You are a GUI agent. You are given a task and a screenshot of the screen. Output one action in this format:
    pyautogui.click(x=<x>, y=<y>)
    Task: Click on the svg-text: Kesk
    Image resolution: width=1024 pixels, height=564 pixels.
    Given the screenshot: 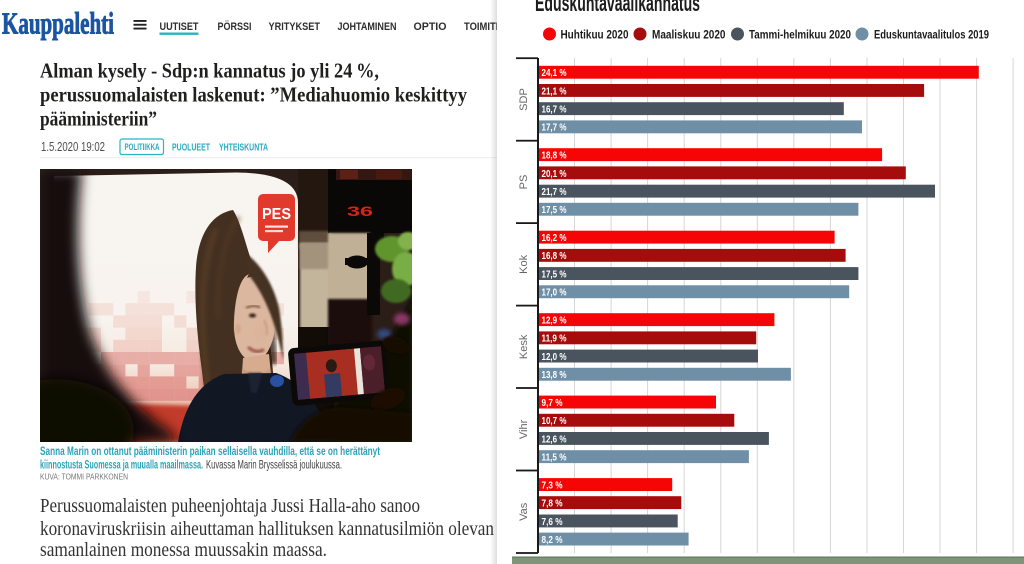 What is the action you would take?
    pyautogui.click(x=524, y=346)
    